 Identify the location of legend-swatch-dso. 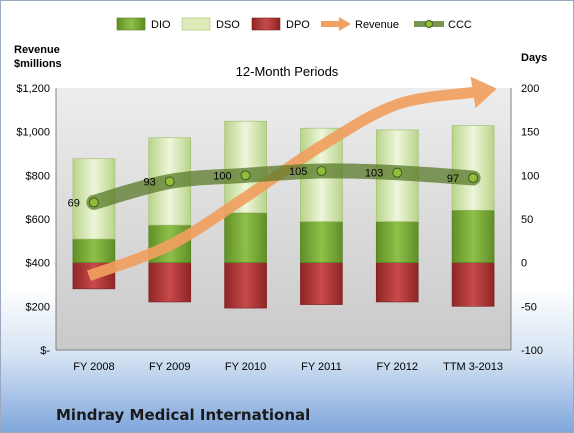
(196, 24).